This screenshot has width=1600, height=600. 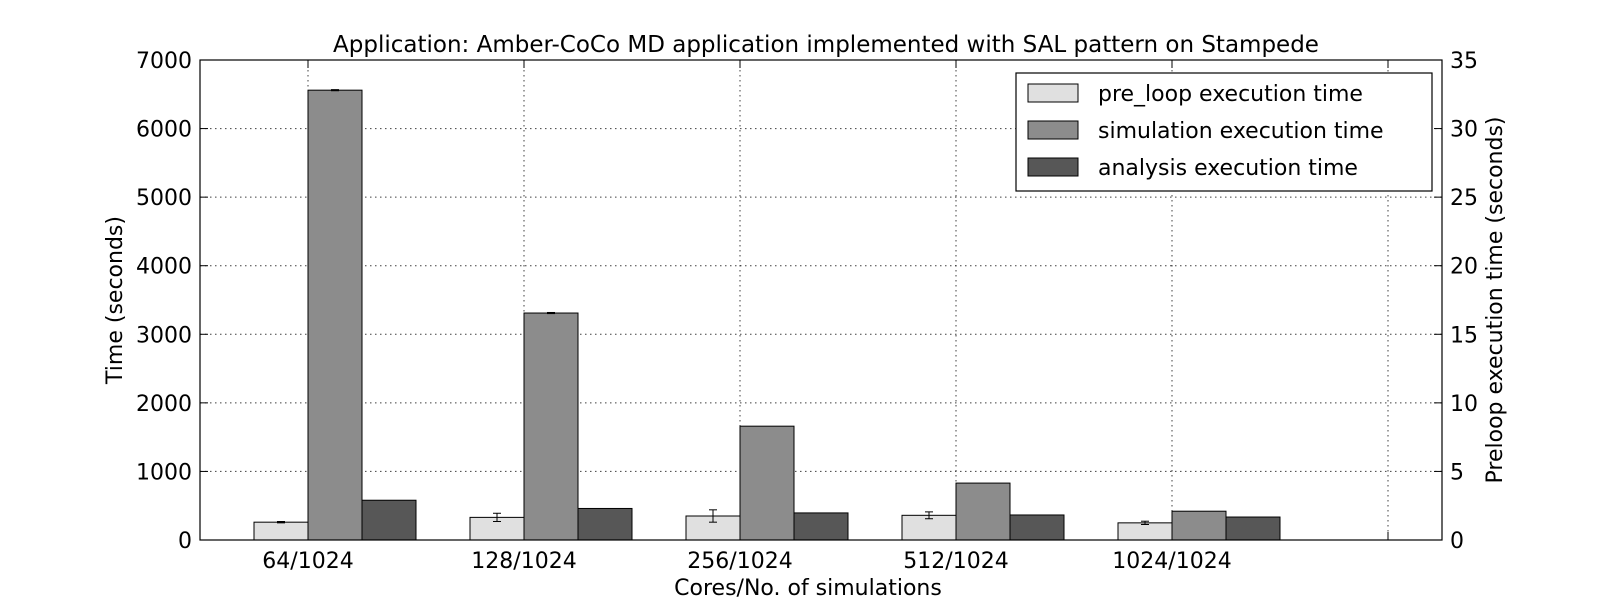 I want to click on legend-frame, so click(x=1224, y=132).